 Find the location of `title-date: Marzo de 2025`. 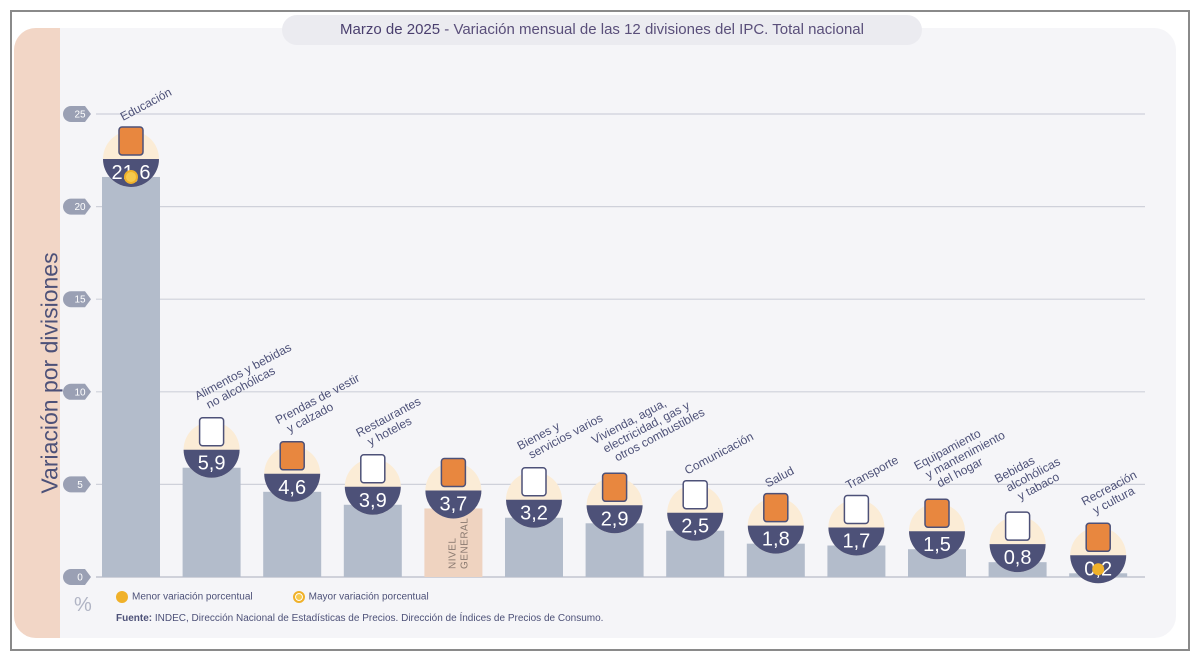

title-date: Marzo de 2025 is located at coordinates (390, 29).